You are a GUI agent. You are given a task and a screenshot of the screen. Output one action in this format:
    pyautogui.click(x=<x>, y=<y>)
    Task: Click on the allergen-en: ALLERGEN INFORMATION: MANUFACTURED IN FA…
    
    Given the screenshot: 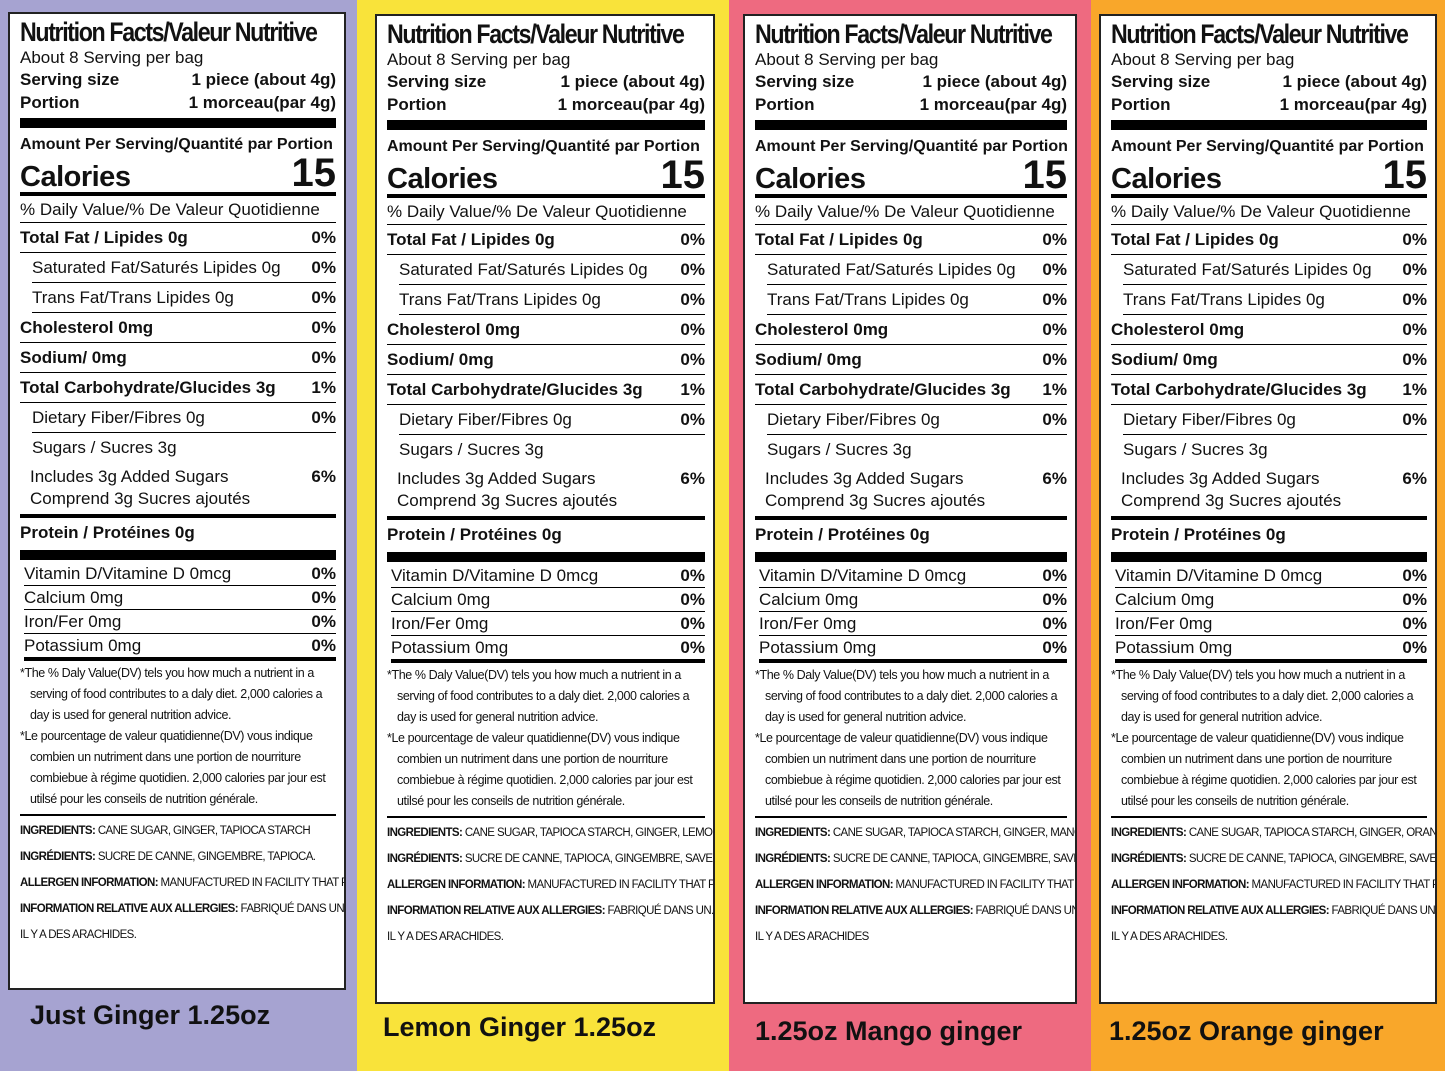 What is the action you would take?
    pyautogui.click(x=550, y=885)
    